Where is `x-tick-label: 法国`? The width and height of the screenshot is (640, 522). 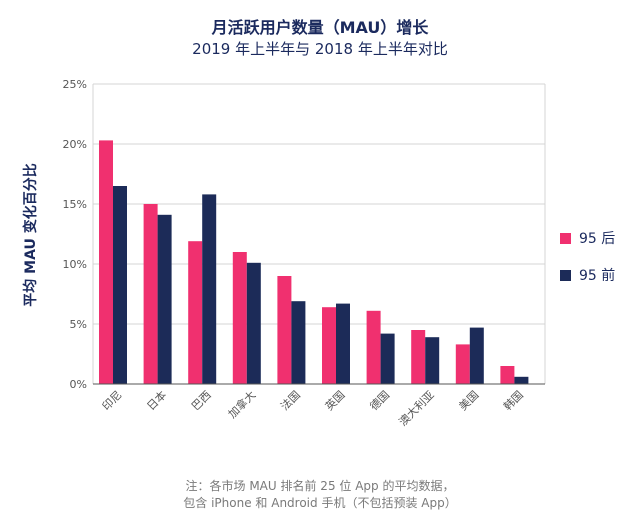 x-tick-label: 法国 is located at coordinates (290, 400).